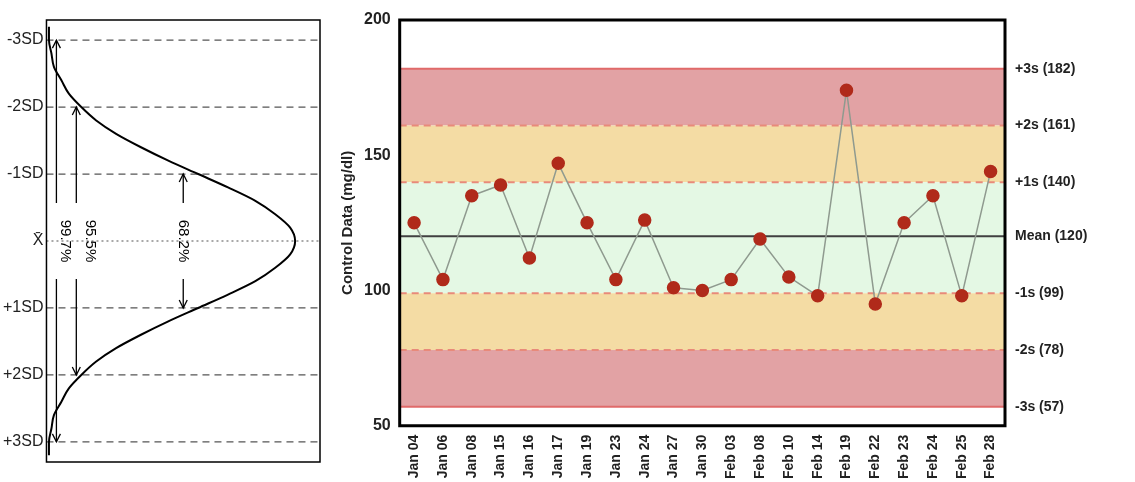  What do you see at coordinates (92, 241) in the screenshot?
I see `annotation: 95.5%` at bounding box center [92, 241].